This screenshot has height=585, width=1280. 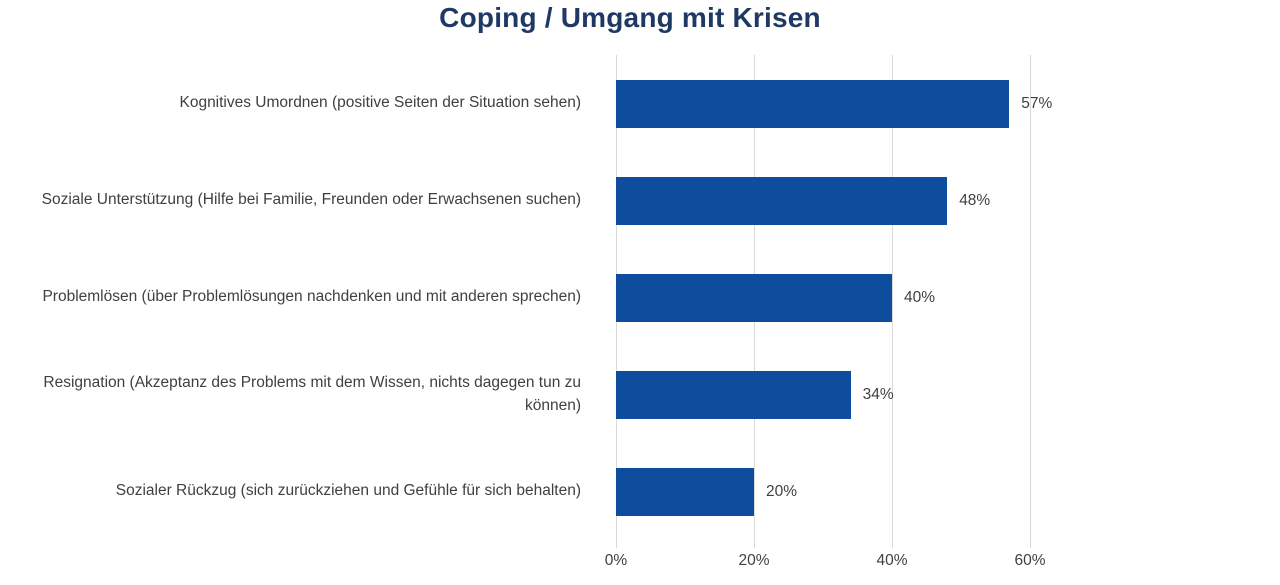 I want to click on bar-area: 34%, so click(x=940, y=394).